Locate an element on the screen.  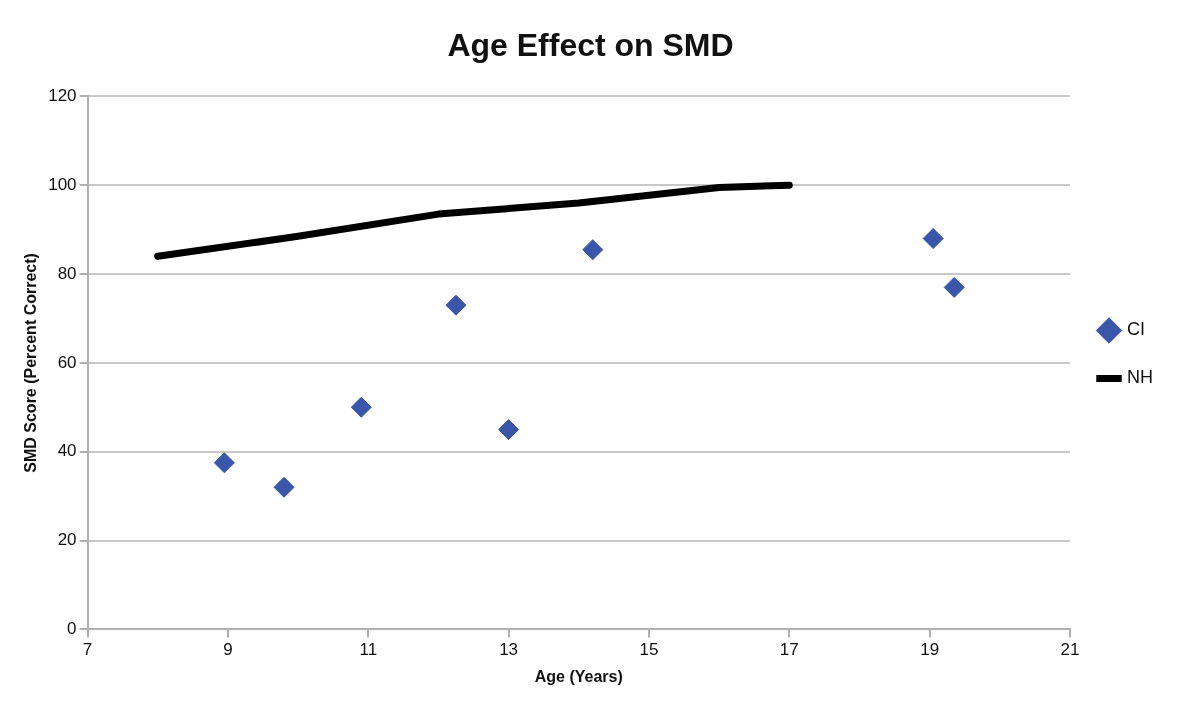
y-tick-label: 0 is located at coordinates (72, 629).